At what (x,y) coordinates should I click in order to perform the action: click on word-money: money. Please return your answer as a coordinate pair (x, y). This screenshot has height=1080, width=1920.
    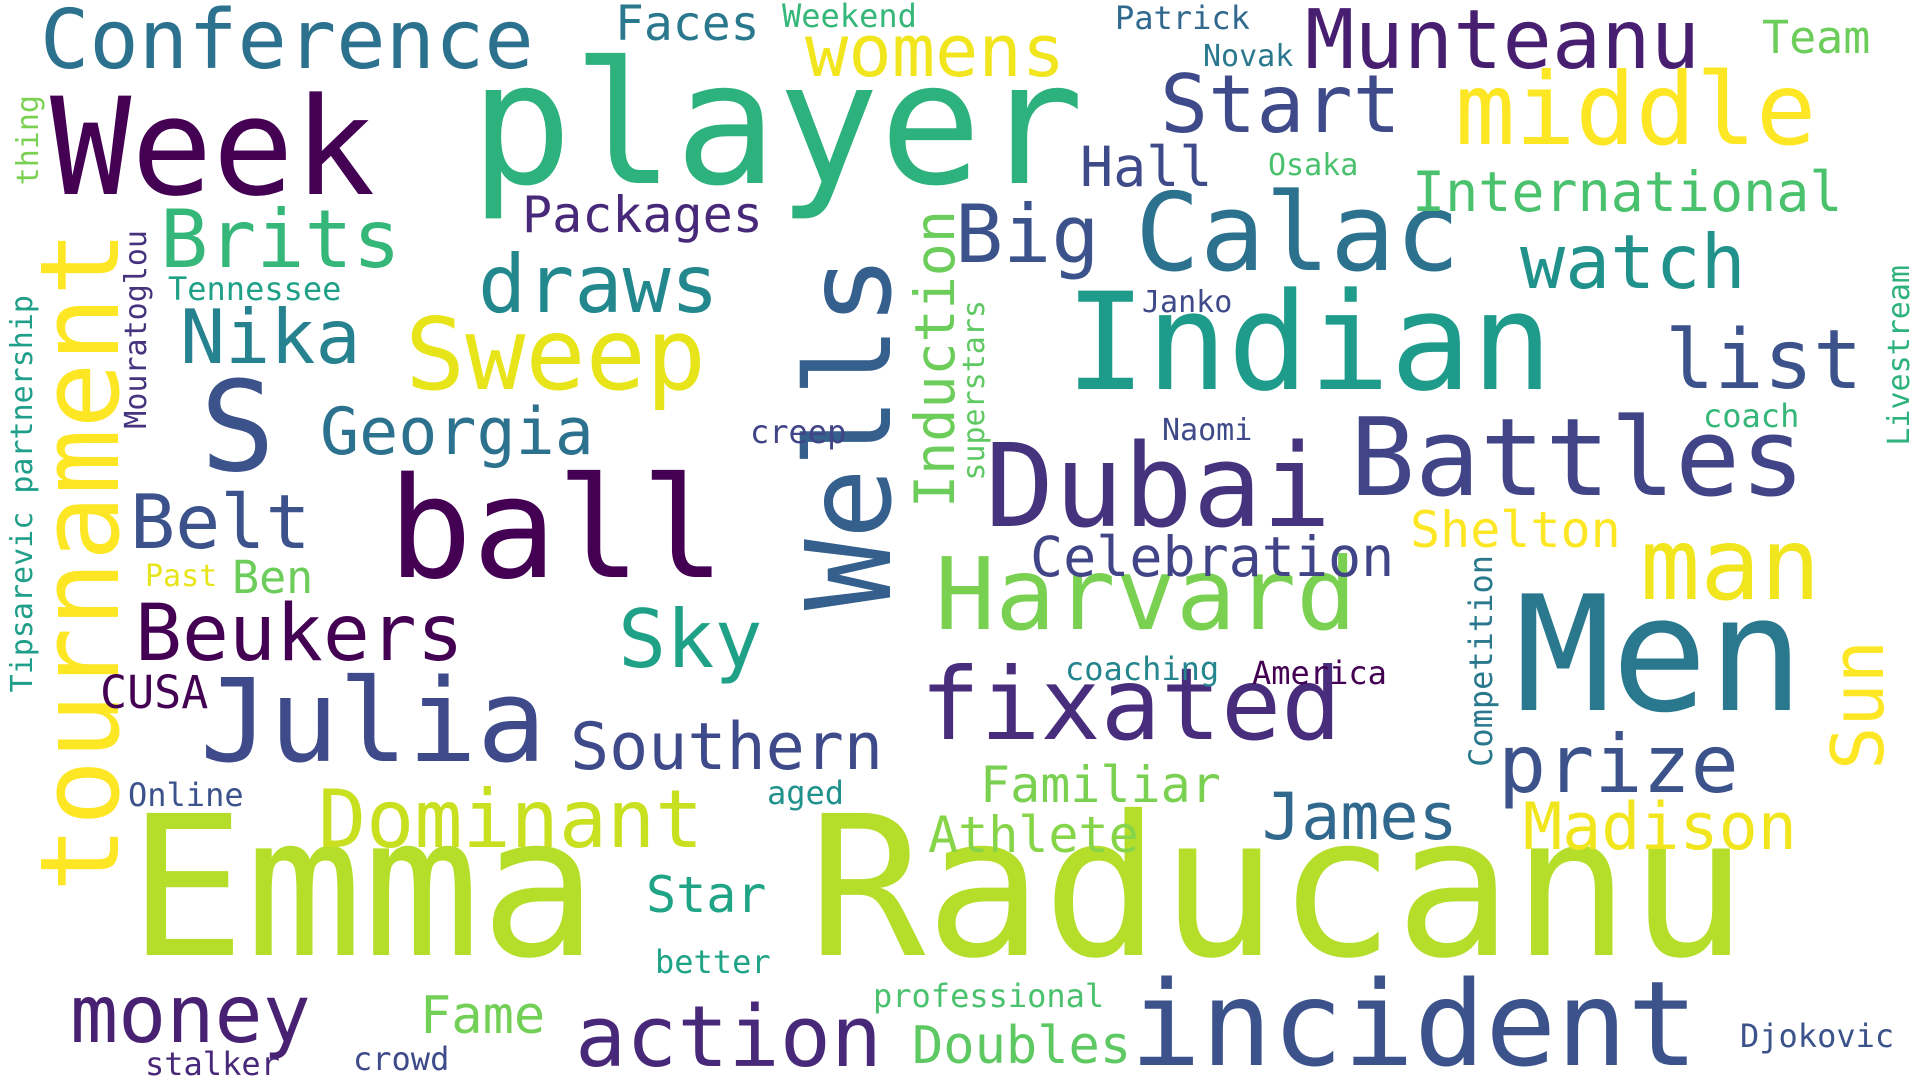
    Looking at the image, I should click on (190, 1014).